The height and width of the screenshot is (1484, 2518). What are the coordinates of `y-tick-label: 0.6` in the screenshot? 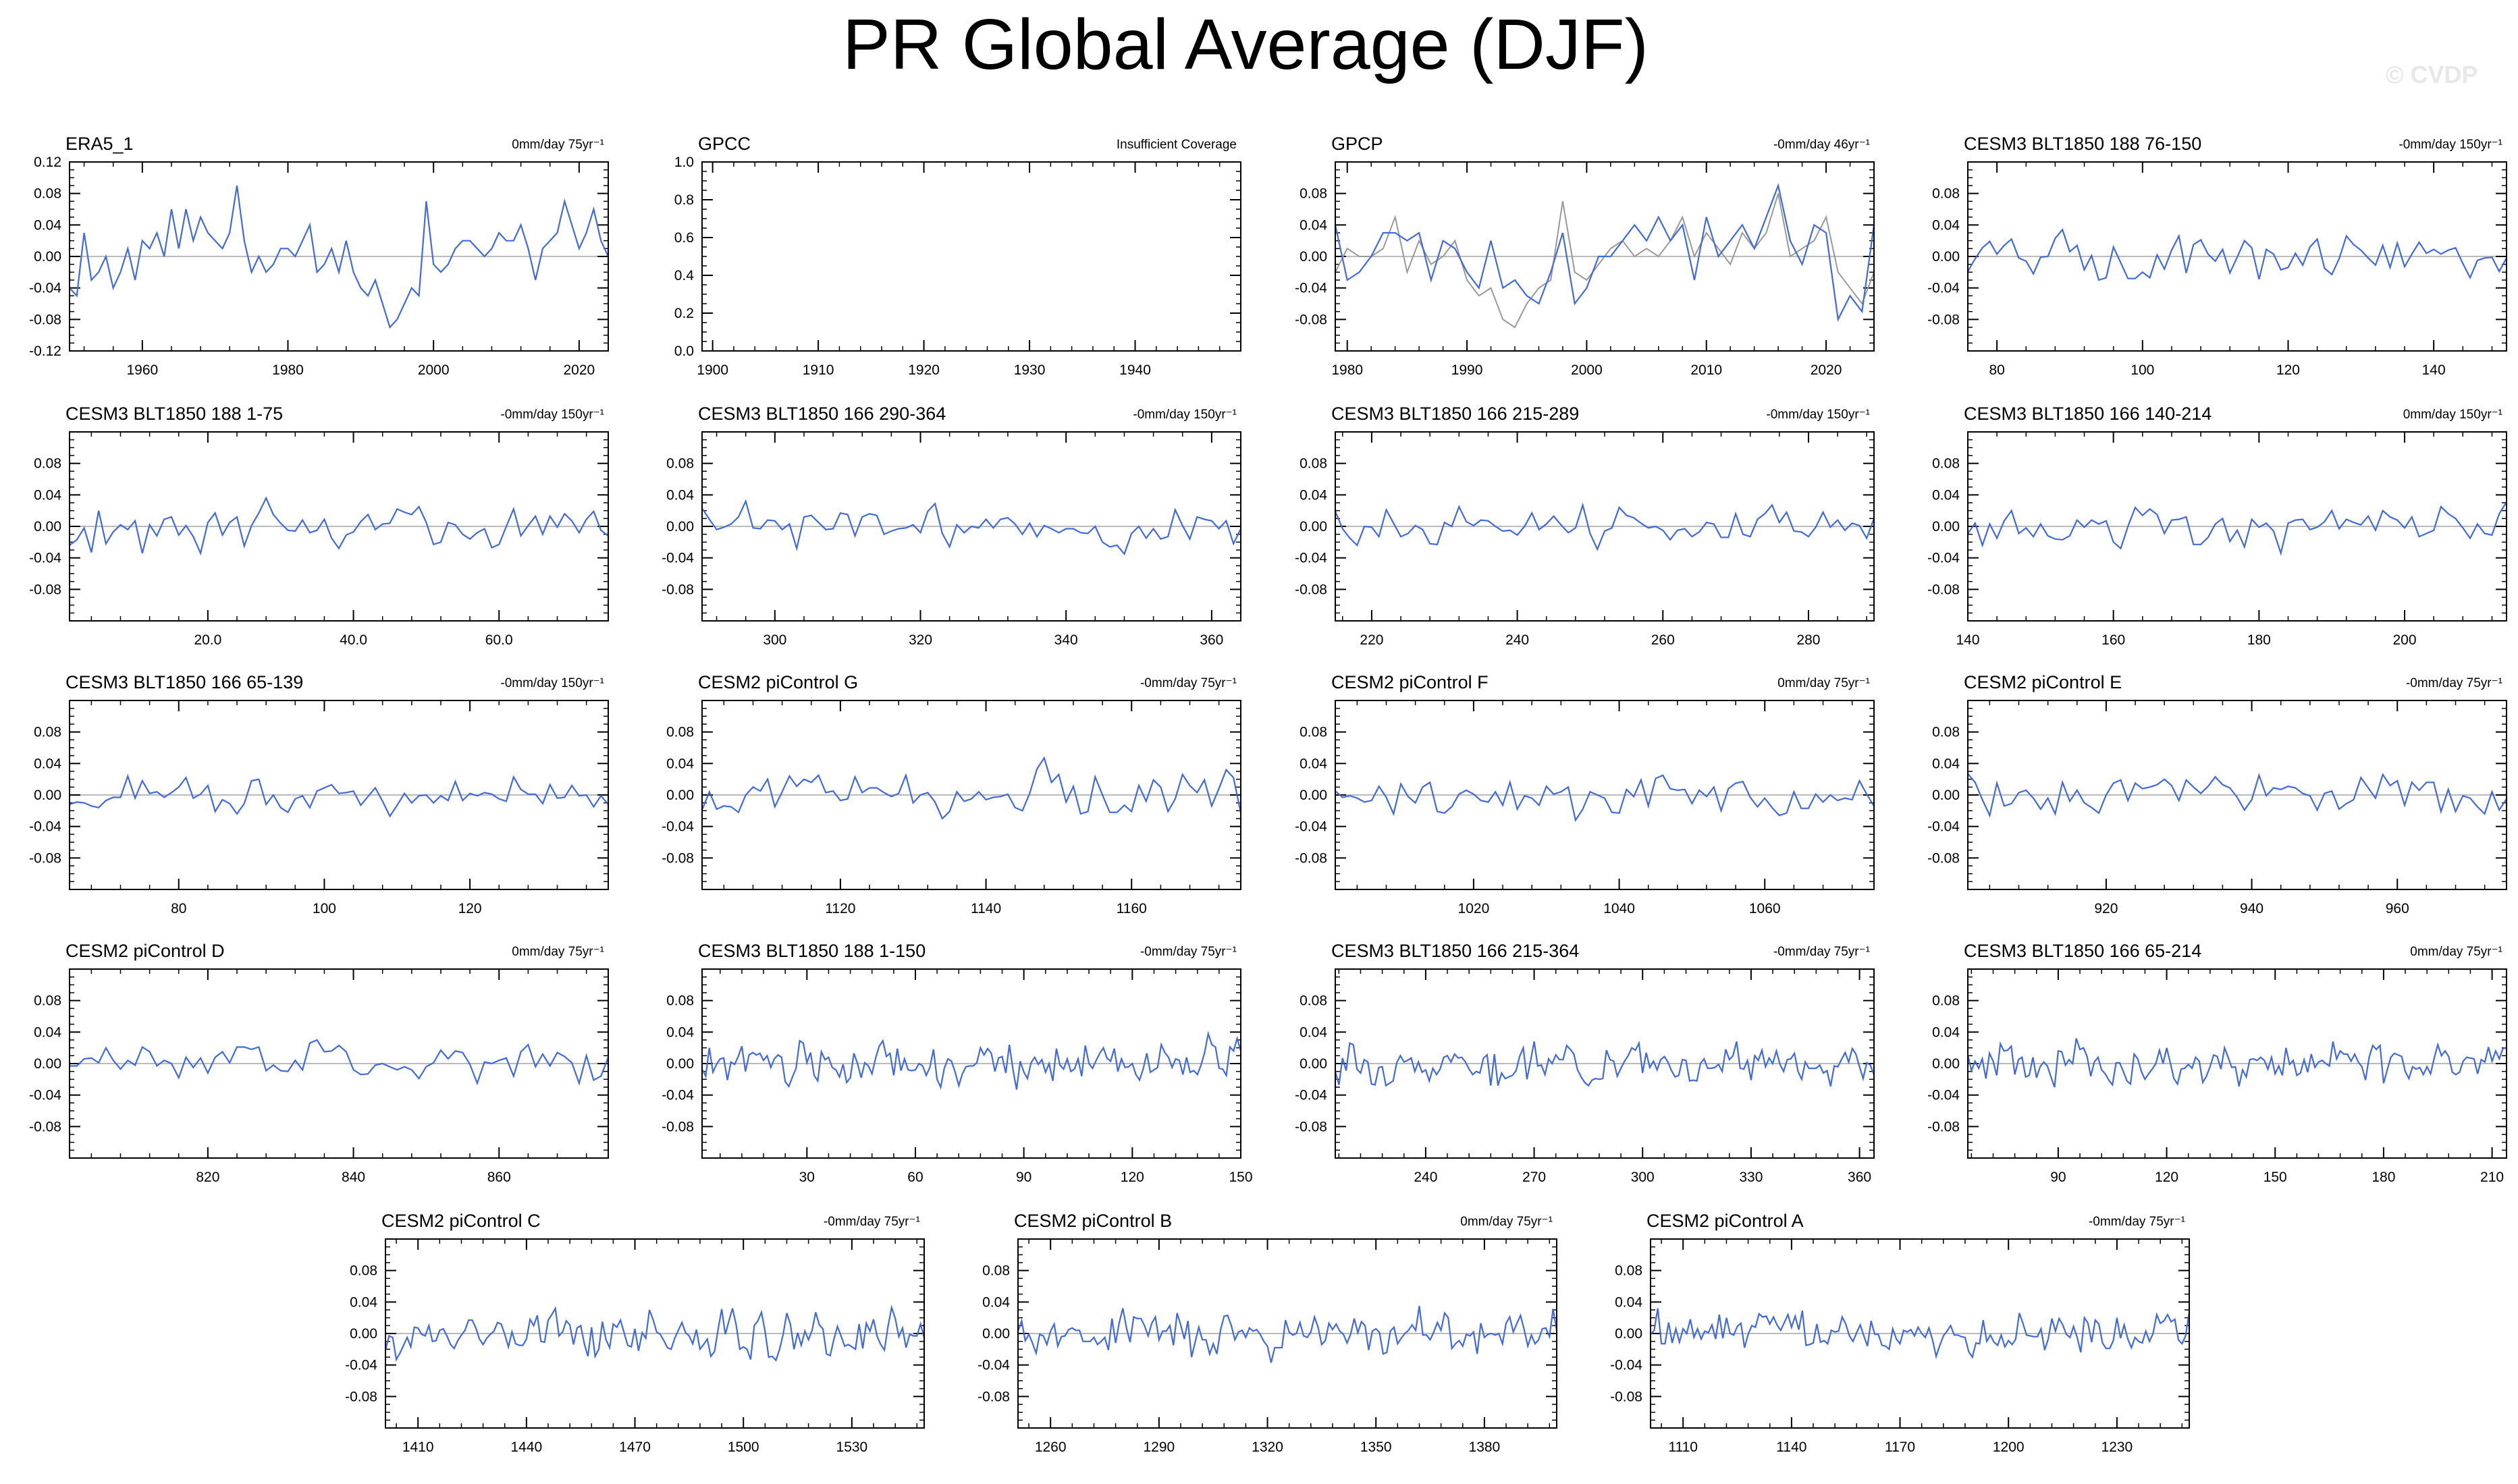 It's located at (684, 238).